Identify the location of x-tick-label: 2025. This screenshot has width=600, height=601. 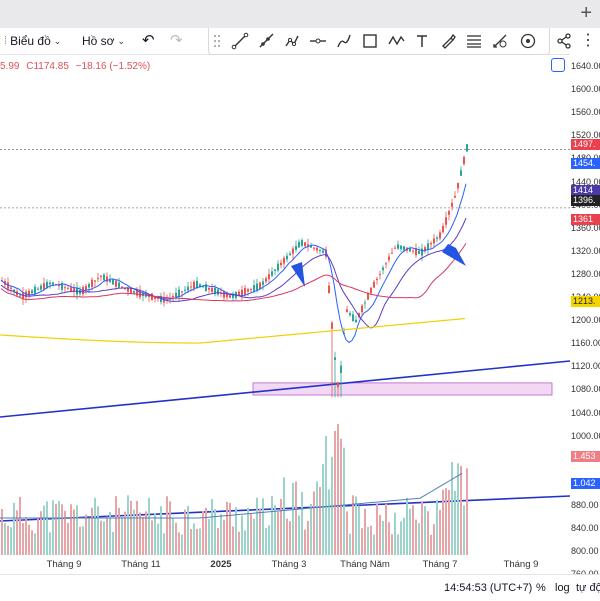
(221, 564).